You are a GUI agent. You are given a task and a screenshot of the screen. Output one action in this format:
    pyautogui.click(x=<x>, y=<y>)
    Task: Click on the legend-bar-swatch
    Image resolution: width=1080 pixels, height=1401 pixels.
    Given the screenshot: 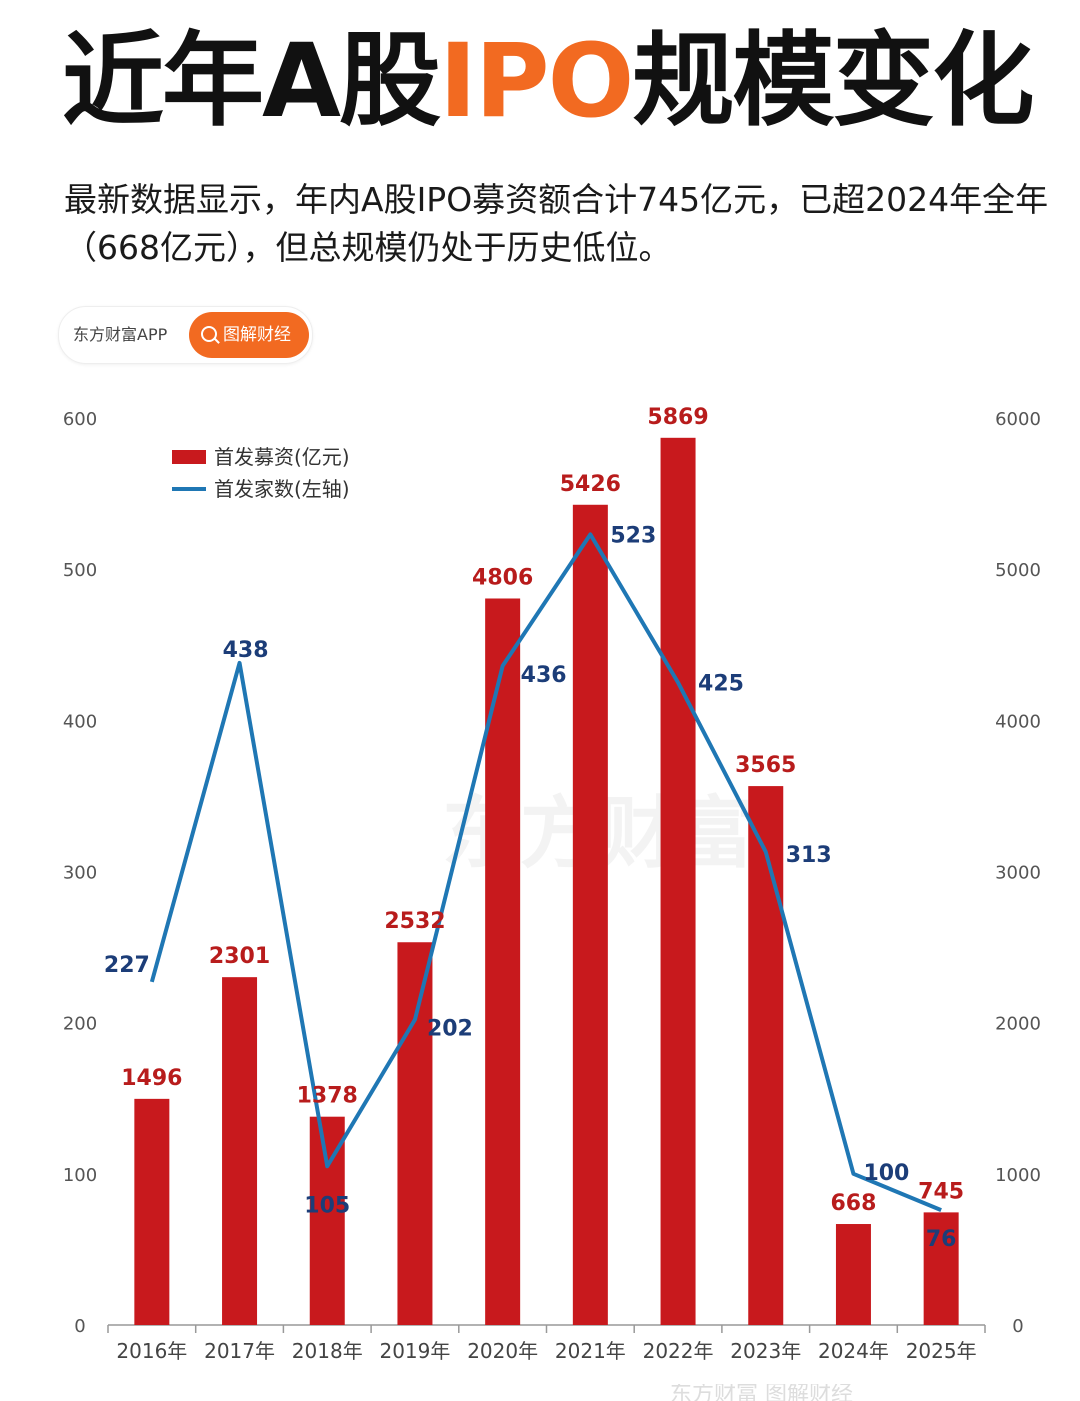 What is the action you would take?
    pyautogui.click(x=189, y=457)
    